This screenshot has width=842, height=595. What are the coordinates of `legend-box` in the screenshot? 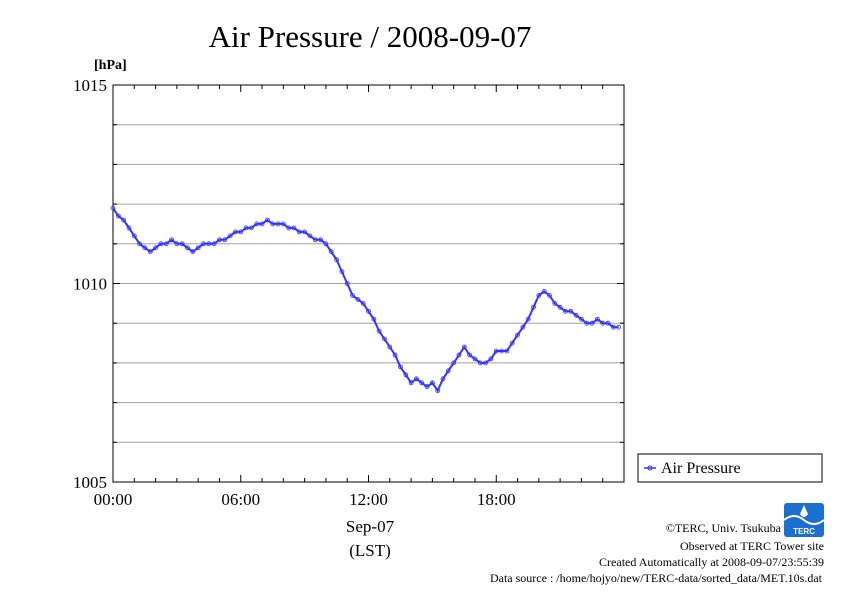 It's located at (730, 468).